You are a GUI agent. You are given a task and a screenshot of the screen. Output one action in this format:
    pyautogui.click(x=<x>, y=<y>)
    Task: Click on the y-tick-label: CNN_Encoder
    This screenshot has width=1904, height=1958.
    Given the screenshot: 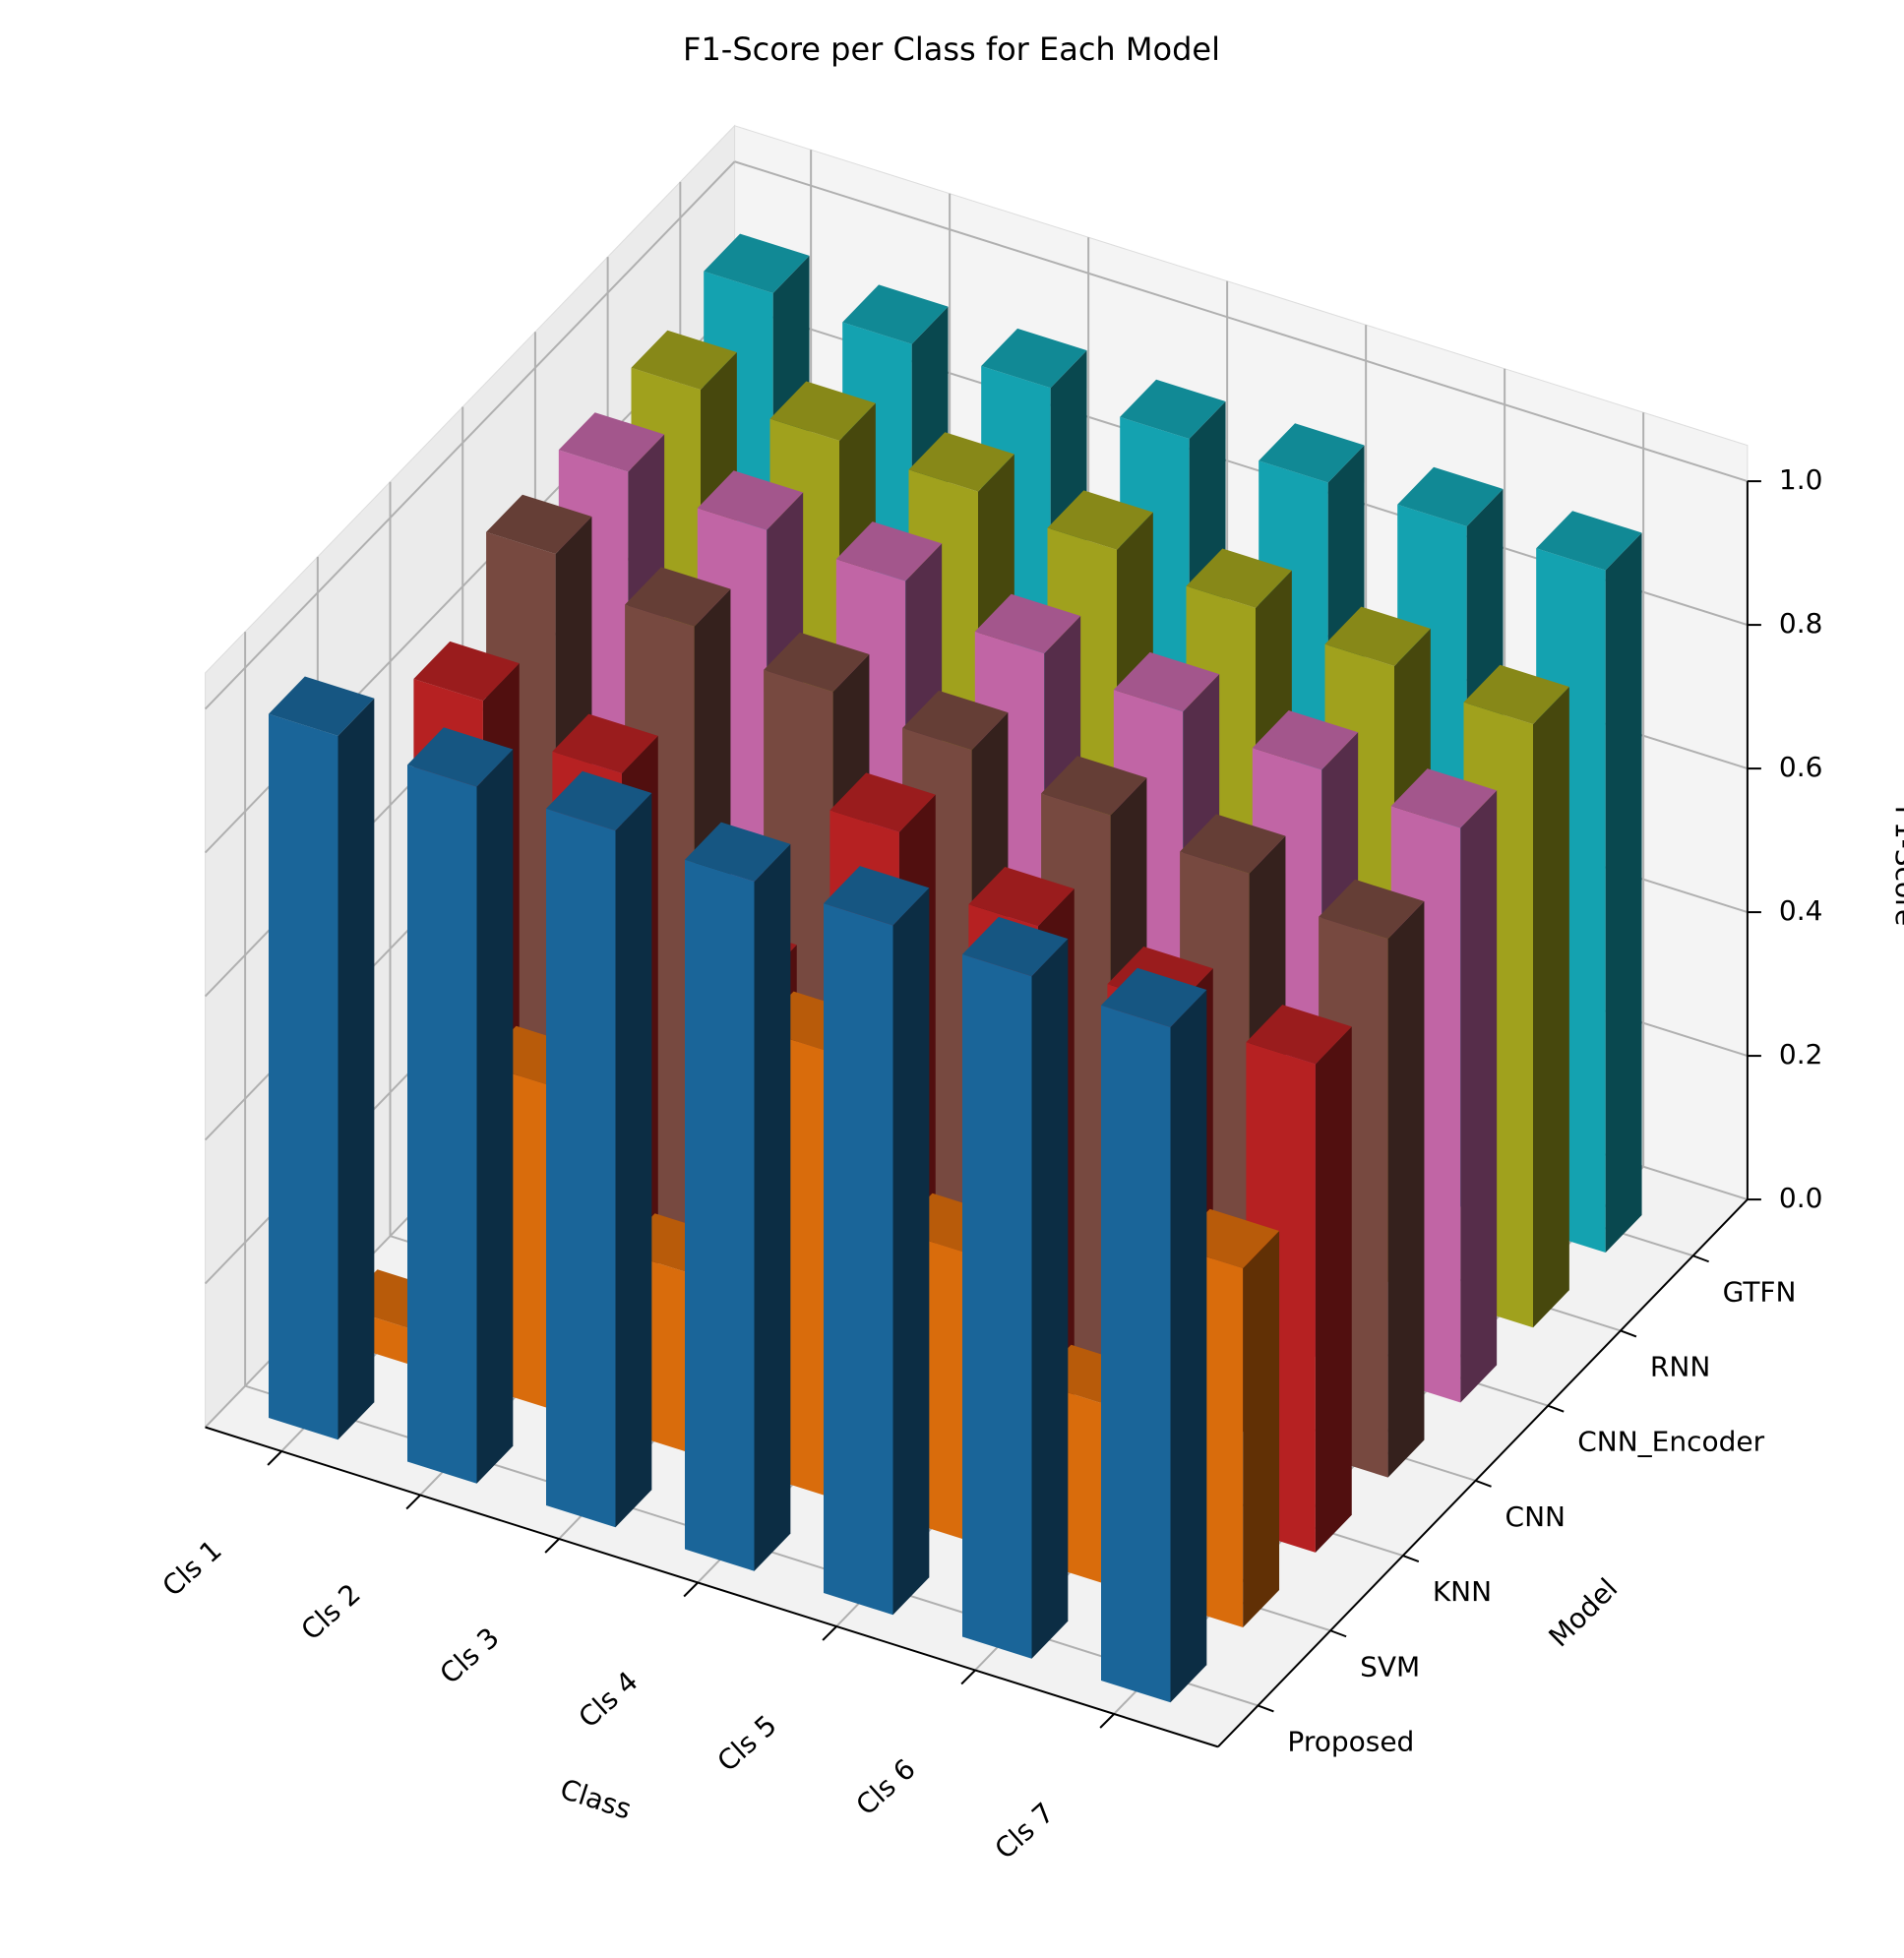 What is the action you would take?
    pyautogui.click(x=1670, y=1442)
    